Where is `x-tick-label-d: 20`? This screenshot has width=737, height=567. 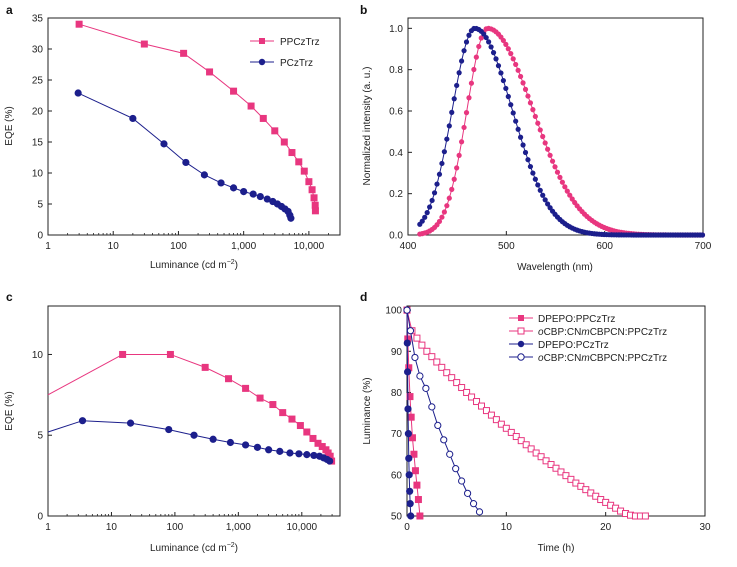
x-tick-label-d: 20 is located at coordinates (606, 527).